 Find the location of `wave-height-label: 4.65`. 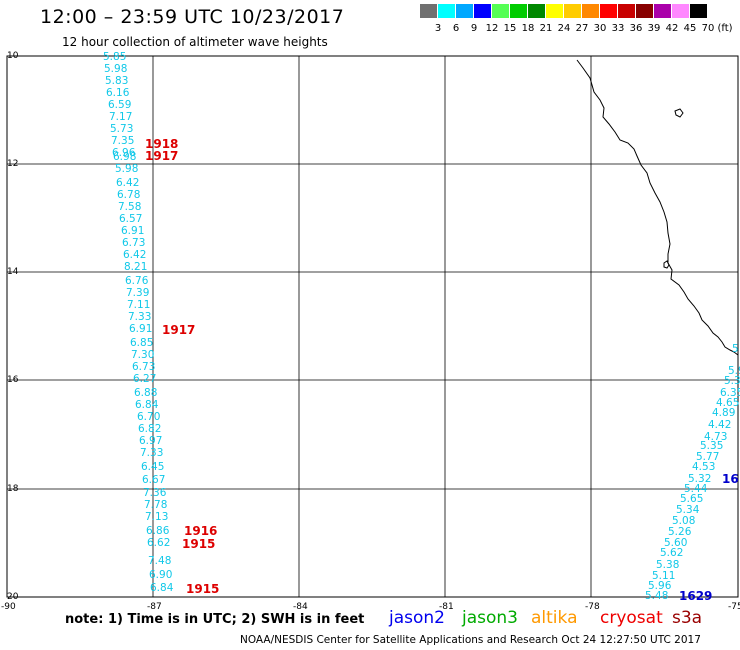

wave-height-label: 4.65 is located at coordinates (727, 403).